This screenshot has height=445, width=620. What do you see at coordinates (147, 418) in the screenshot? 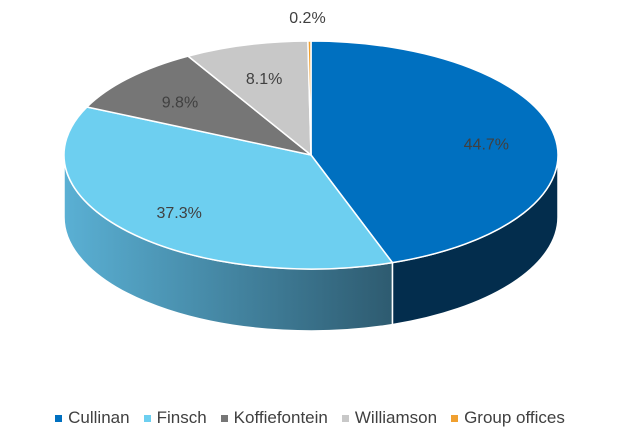
I see `legend-swatch-finsch` at bounding box center [147, 418].